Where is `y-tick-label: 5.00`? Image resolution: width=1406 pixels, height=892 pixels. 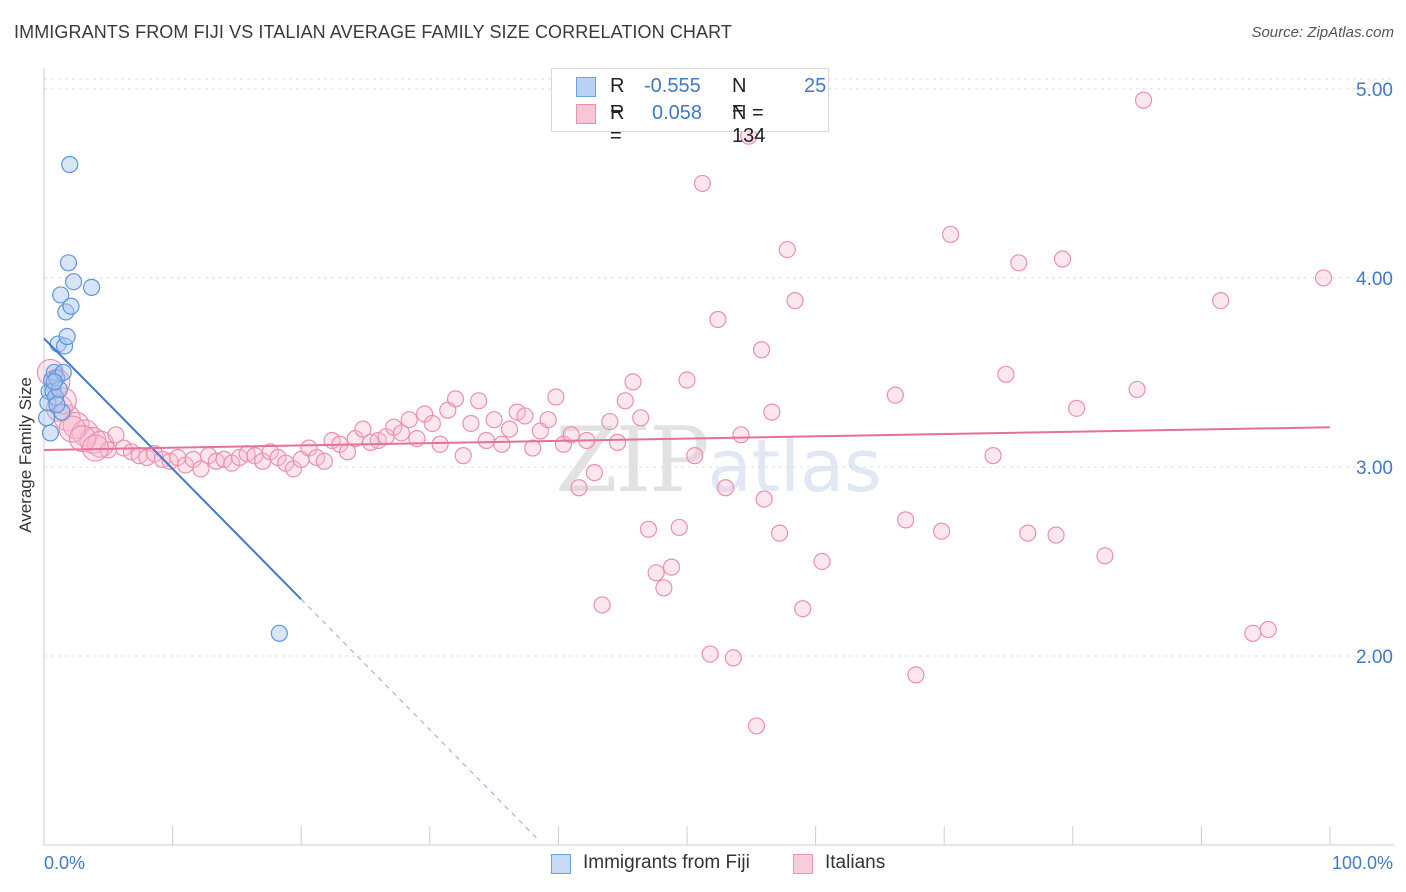 y-tick-label: 5.00 is located at coordinates (1374, 90).